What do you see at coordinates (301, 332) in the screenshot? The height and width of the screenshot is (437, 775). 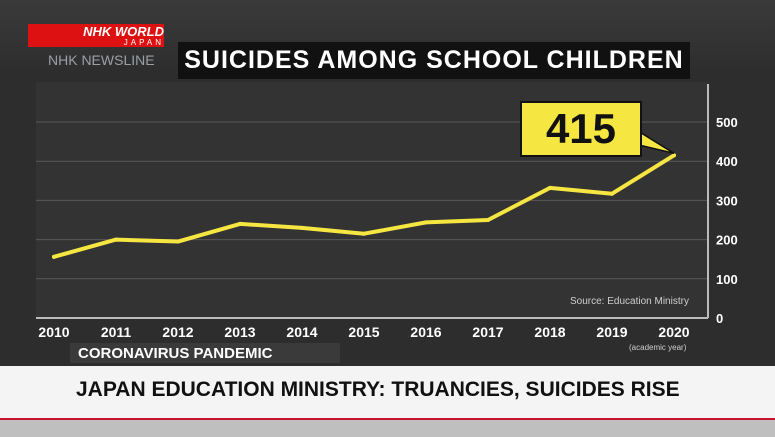 I see `x-tick-label: 2014` at bounding box center [301, 332].